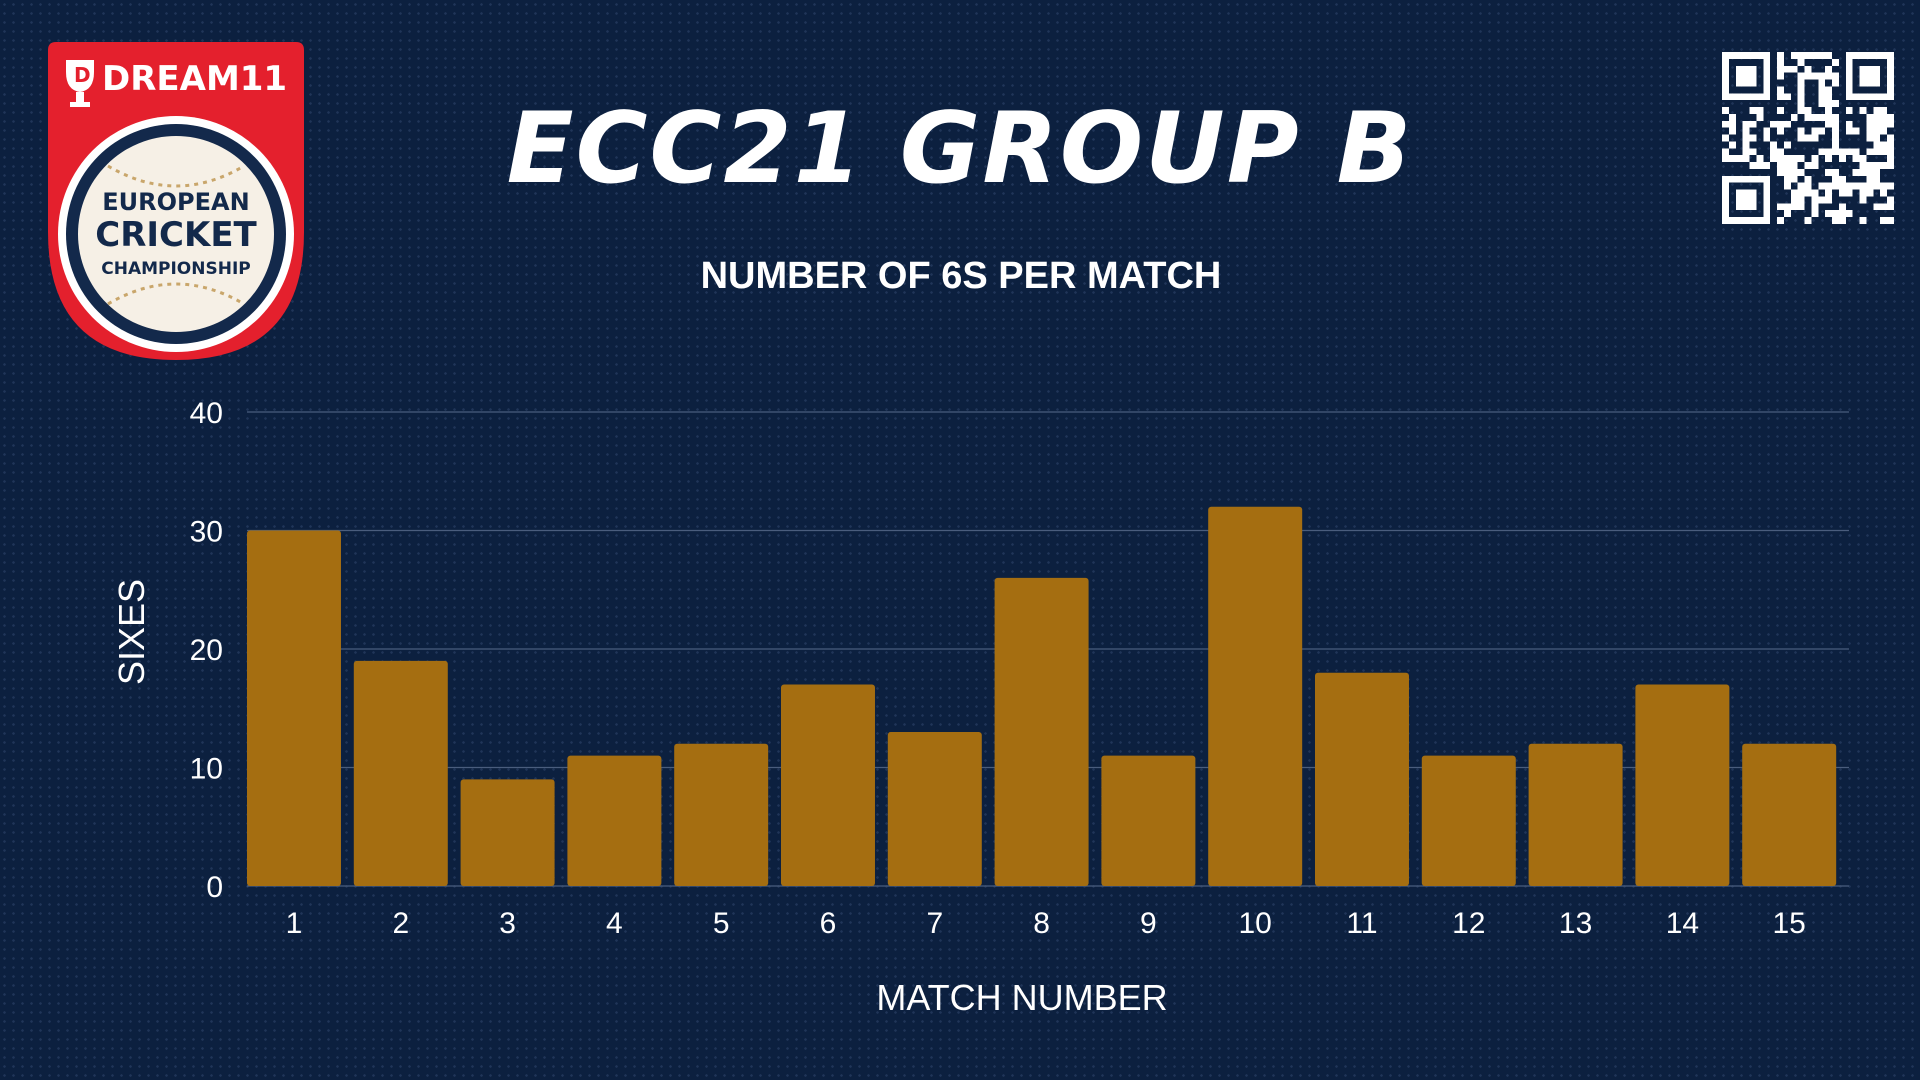  I want to click on x-tick-label: 4, so click(614, 923).